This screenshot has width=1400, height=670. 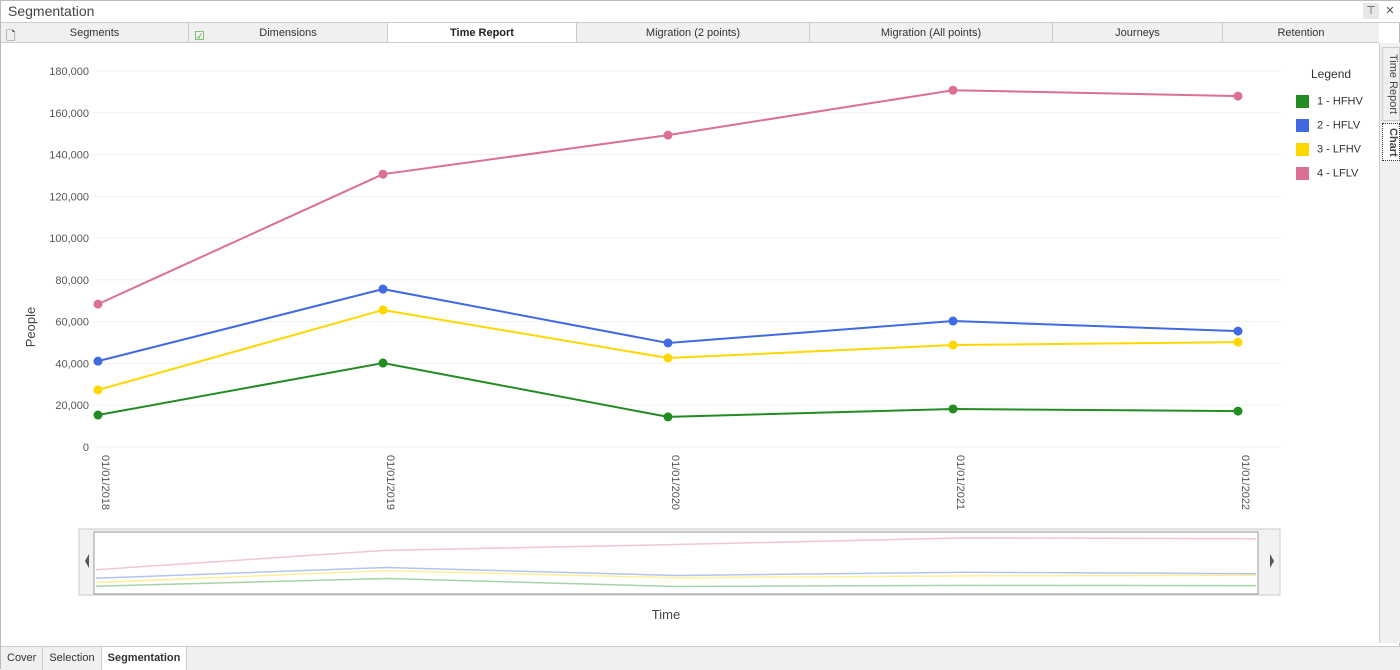 I want to click on tab-label: Time Report, so click(x=482, y=33).